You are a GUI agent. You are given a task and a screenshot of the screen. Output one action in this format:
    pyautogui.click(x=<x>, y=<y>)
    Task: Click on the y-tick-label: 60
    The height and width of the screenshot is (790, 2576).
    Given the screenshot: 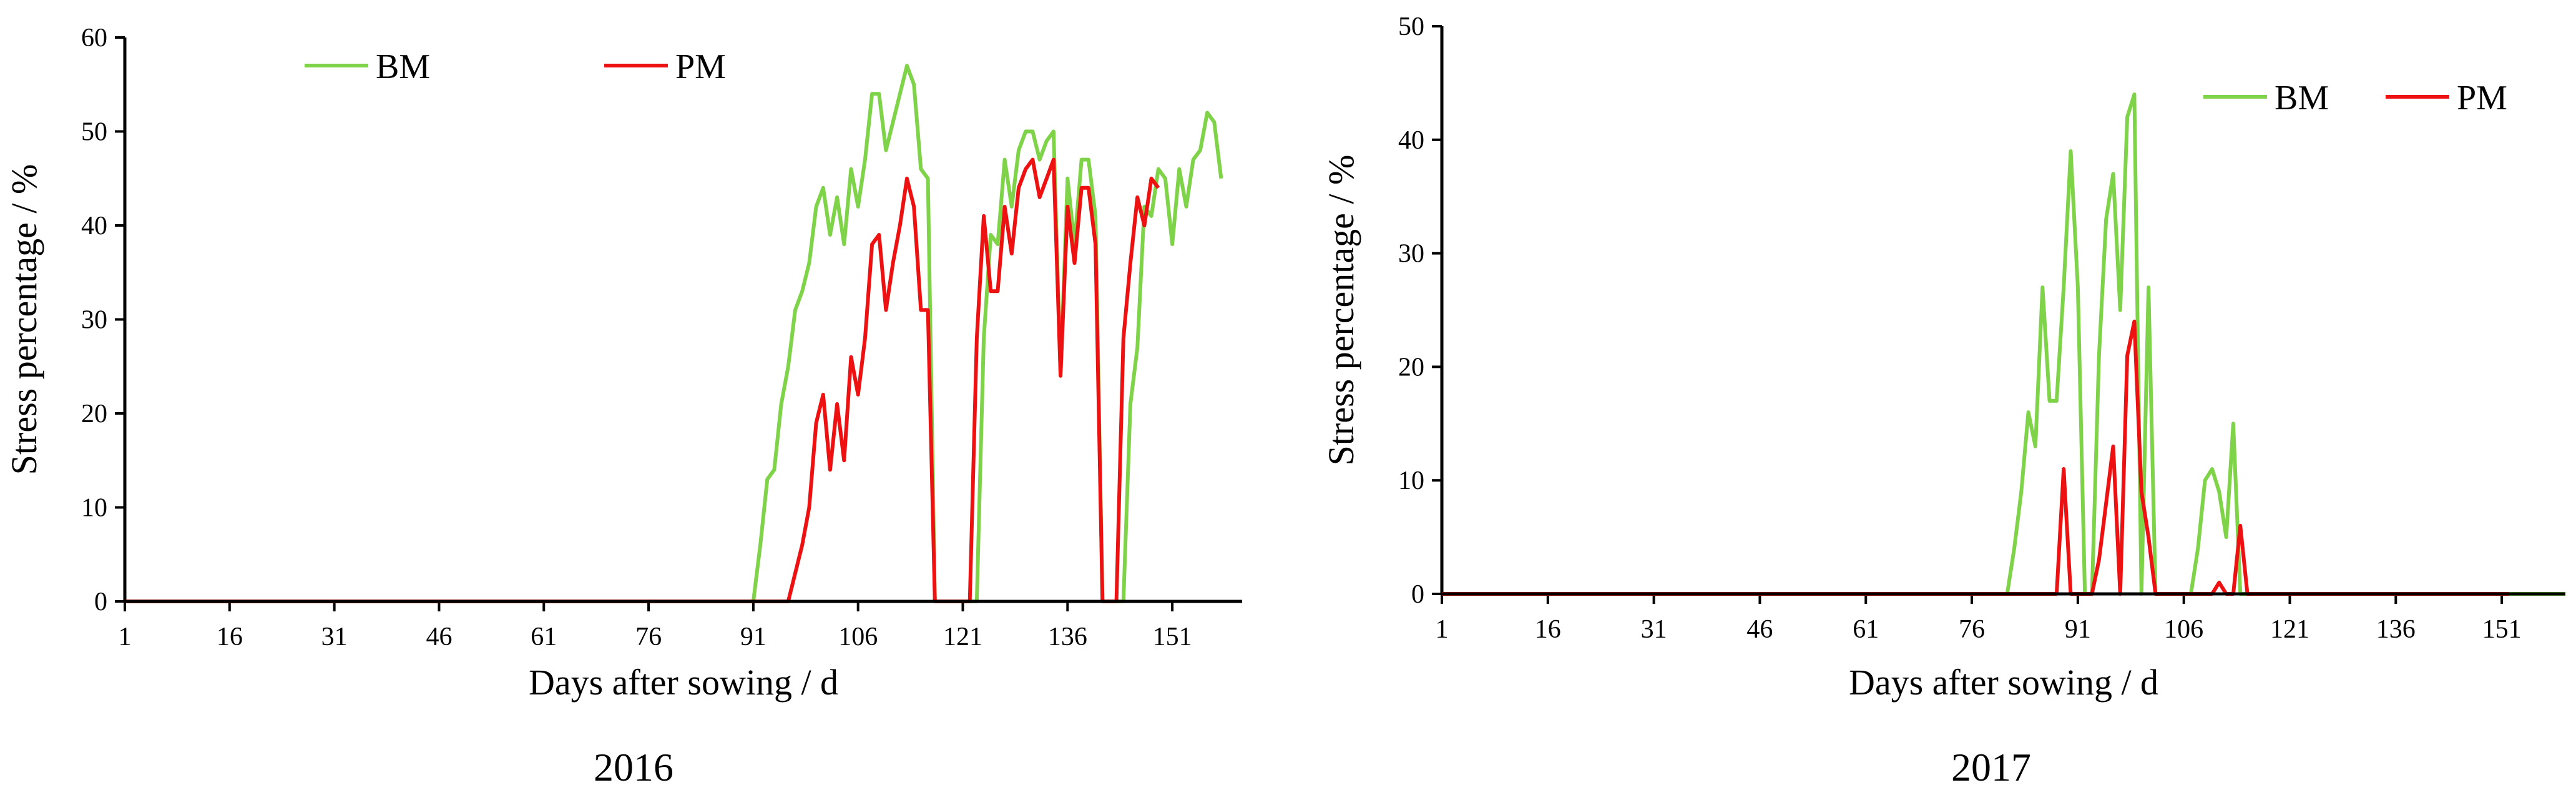 What is the action you would take?
    pyautogui.click(x=94, y=38)
    